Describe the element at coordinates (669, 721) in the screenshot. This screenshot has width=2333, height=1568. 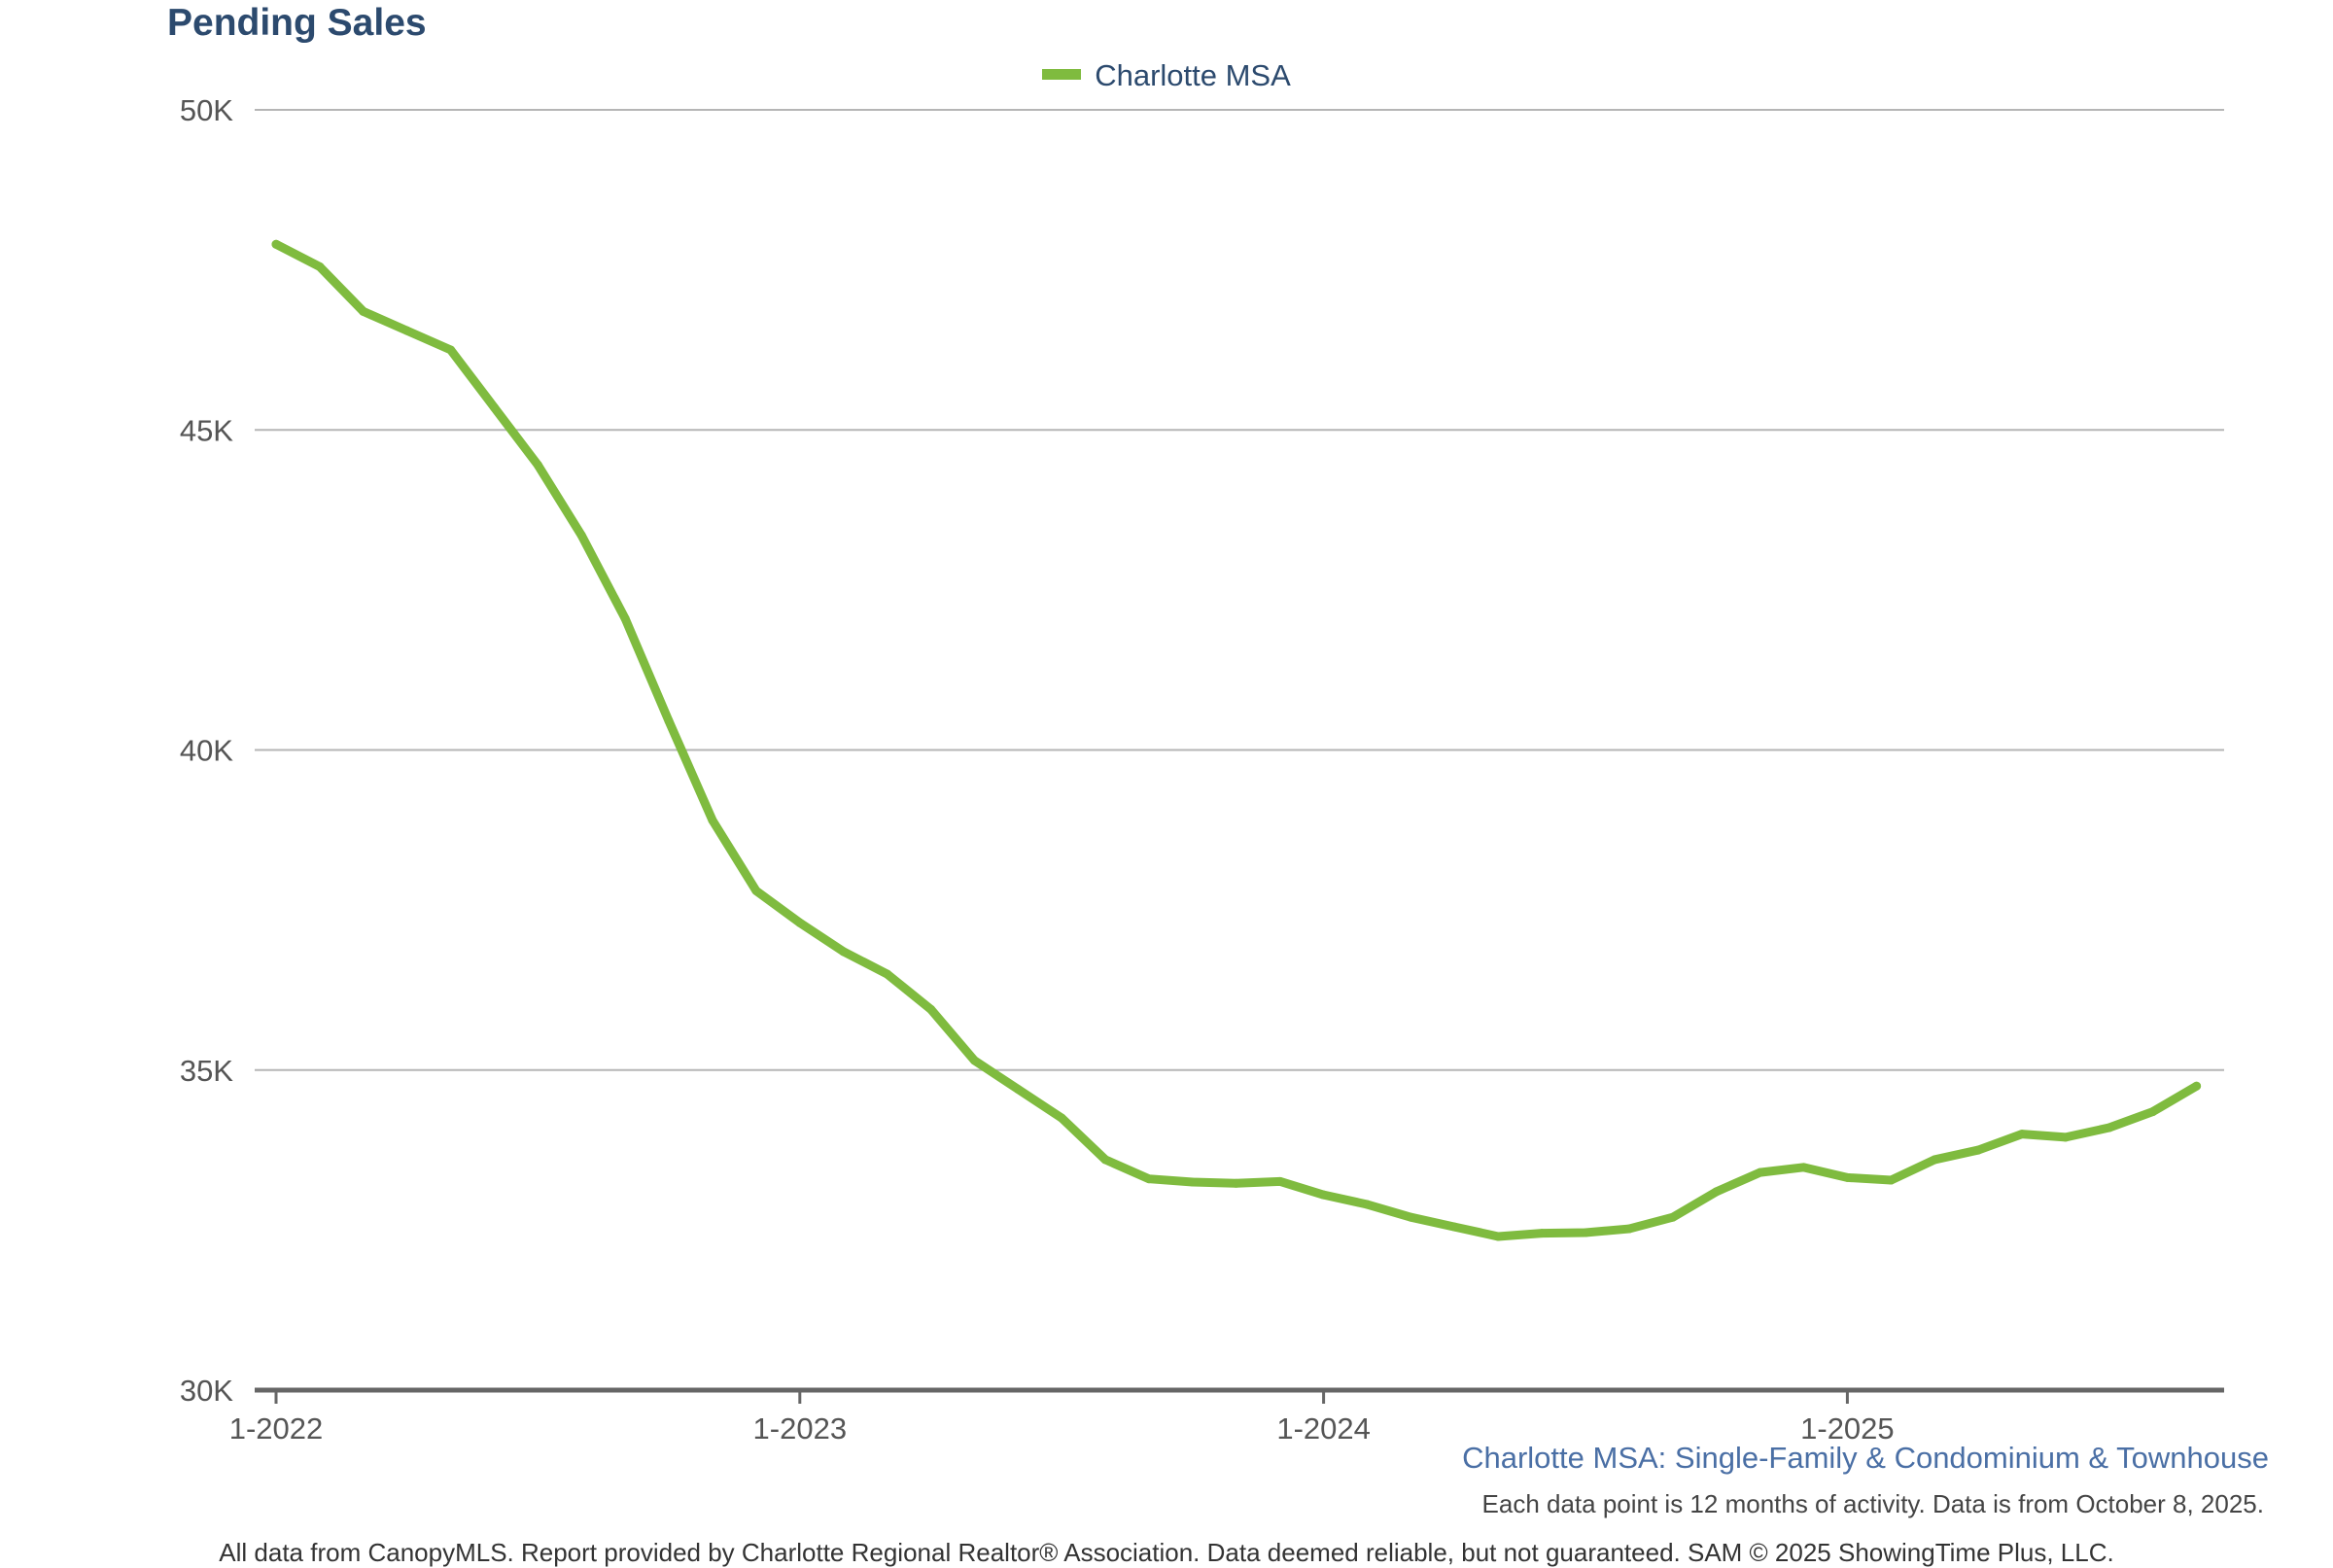
I see `data-point-10-2022` at that location.